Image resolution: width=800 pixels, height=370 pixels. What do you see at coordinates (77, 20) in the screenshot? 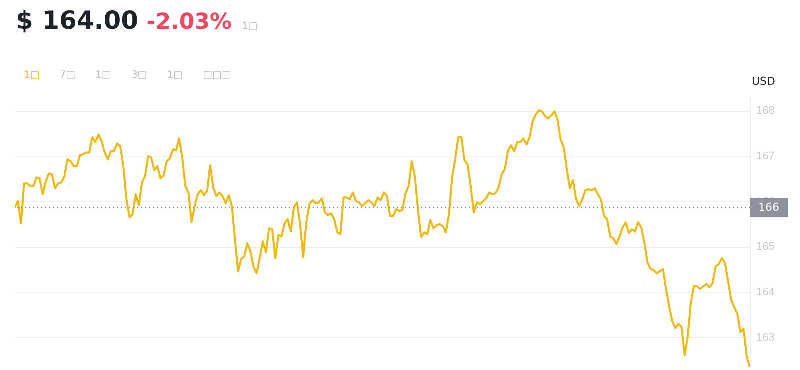
I see `chart-title: $ 164.00` at bounding box center [77, 20].